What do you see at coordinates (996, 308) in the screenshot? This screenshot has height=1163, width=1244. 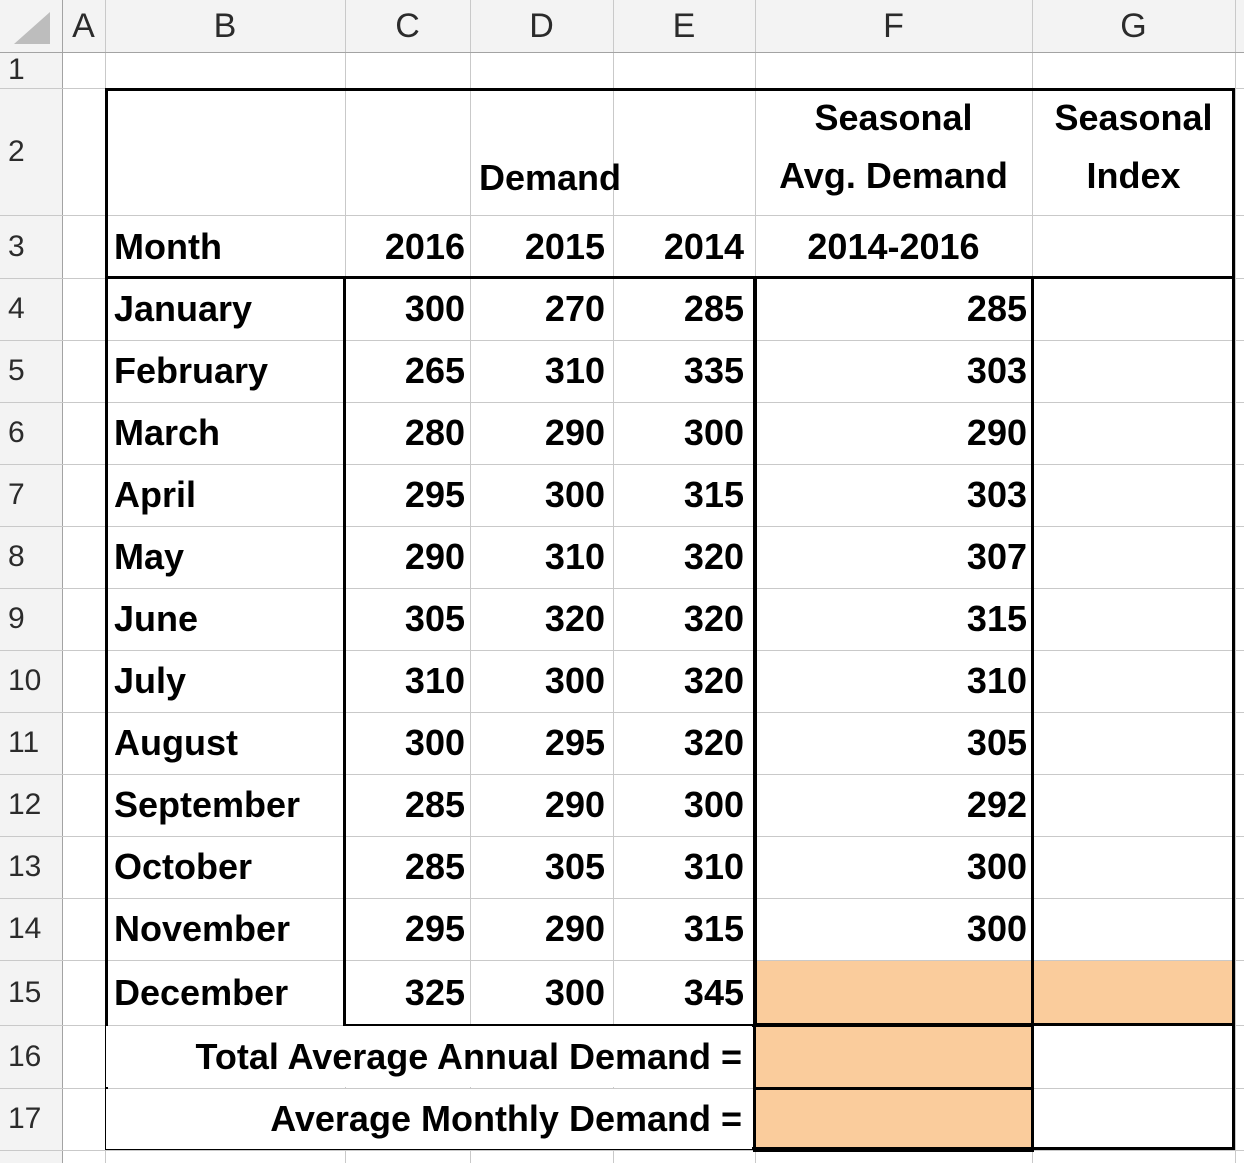 I see `seasonal-avg-cell: 285` at bounding box center [996, 308].